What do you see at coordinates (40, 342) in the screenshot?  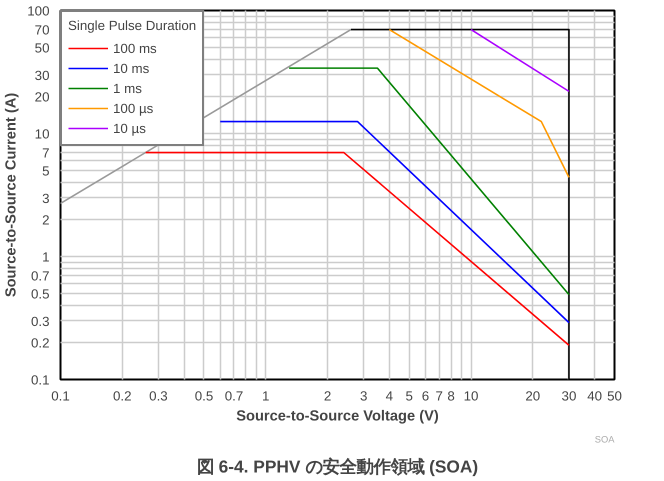 I see `y-tick-label: 0.2` at bounding box center [40, 342].